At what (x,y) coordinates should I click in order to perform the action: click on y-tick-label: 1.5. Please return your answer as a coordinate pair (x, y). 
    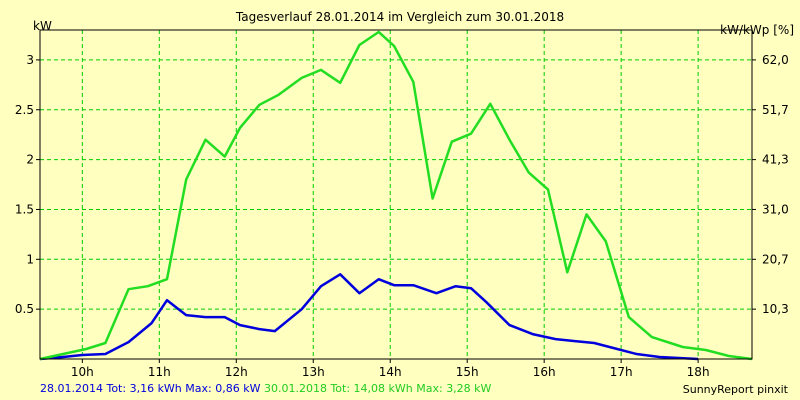
    Looking at the image, I should click on (24, 209).